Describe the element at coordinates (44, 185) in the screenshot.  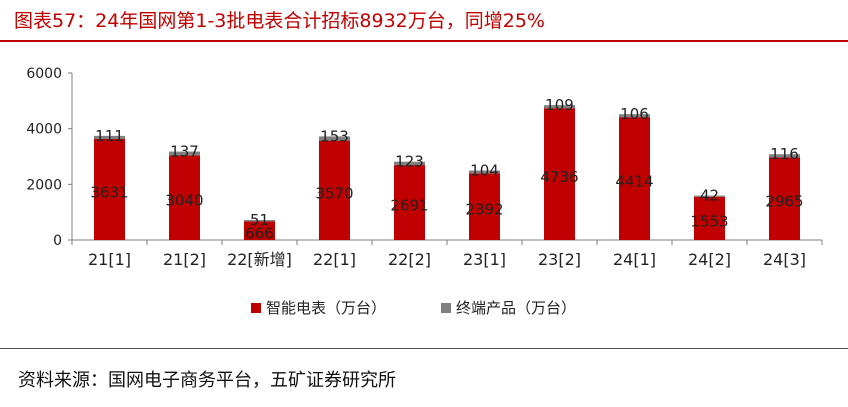
I see `y-tick-label: 2000` at that location.